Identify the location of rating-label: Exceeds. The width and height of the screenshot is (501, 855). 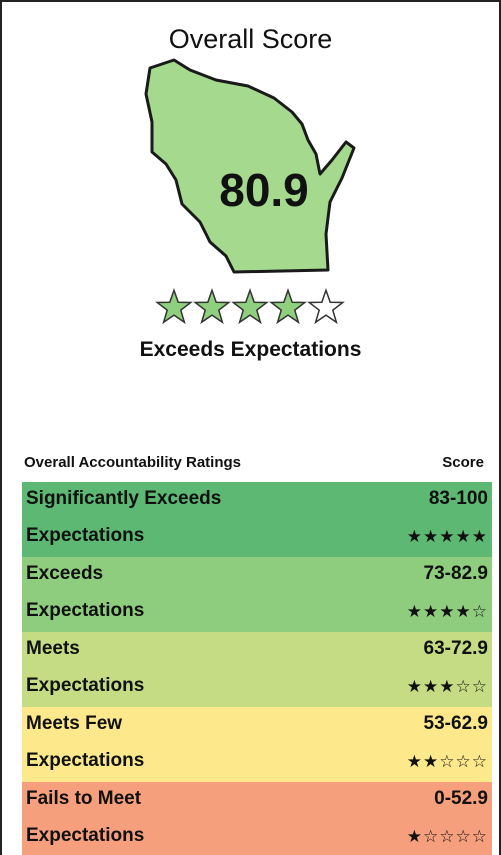
(65, 573).